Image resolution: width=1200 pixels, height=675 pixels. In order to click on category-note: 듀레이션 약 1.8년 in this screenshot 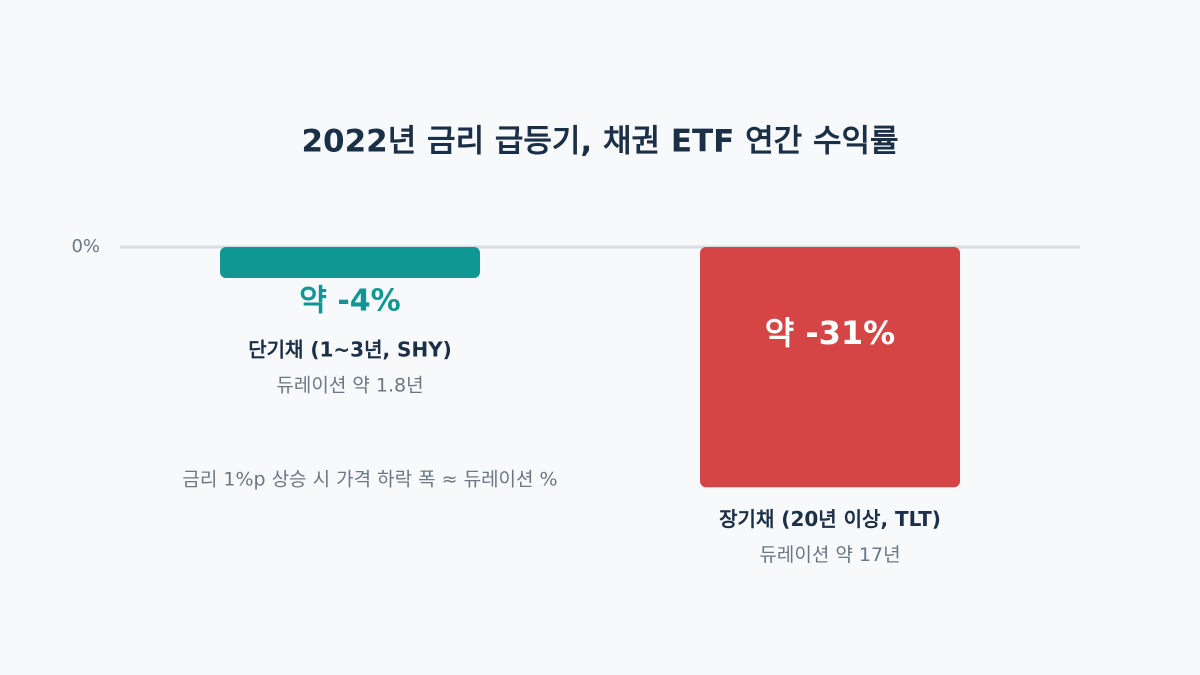, I will do `click(349, 386)`.